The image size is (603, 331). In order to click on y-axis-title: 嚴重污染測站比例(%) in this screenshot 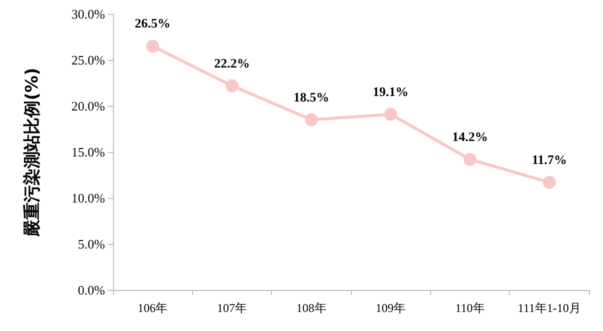, I will do `click(32, 153)`.